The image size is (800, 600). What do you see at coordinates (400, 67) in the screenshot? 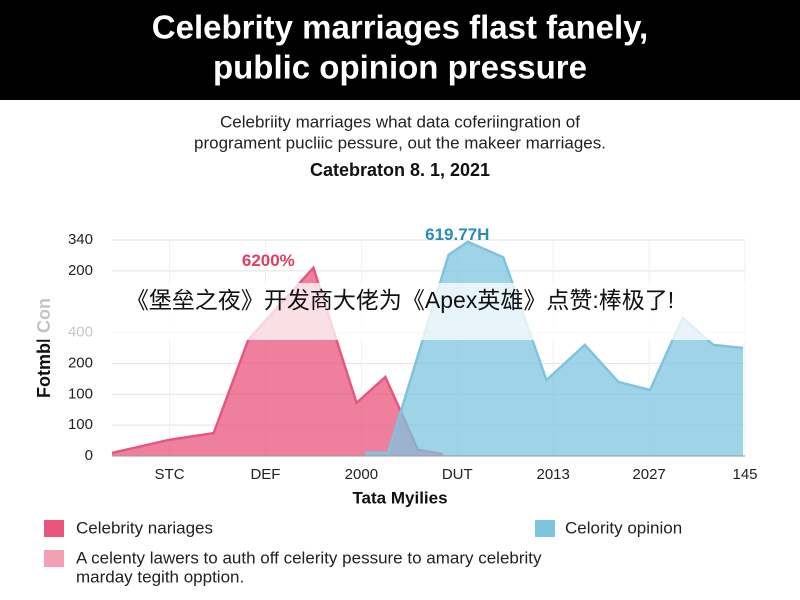
I see `title: public opinion pressure` at bounding box center [400, 67].